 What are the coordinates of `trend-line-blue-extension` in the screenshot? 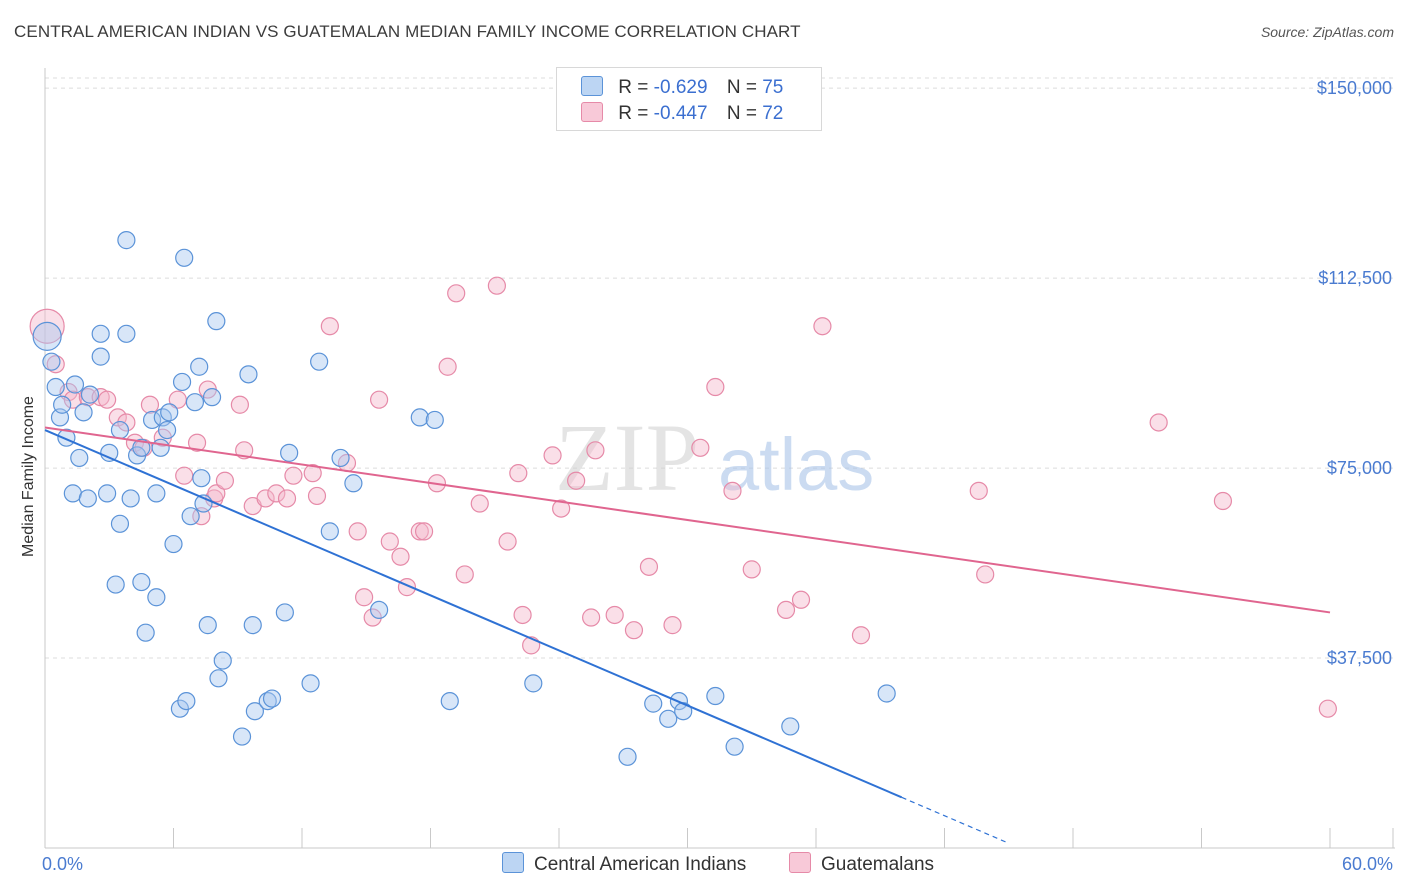 It's located at (955, 820).